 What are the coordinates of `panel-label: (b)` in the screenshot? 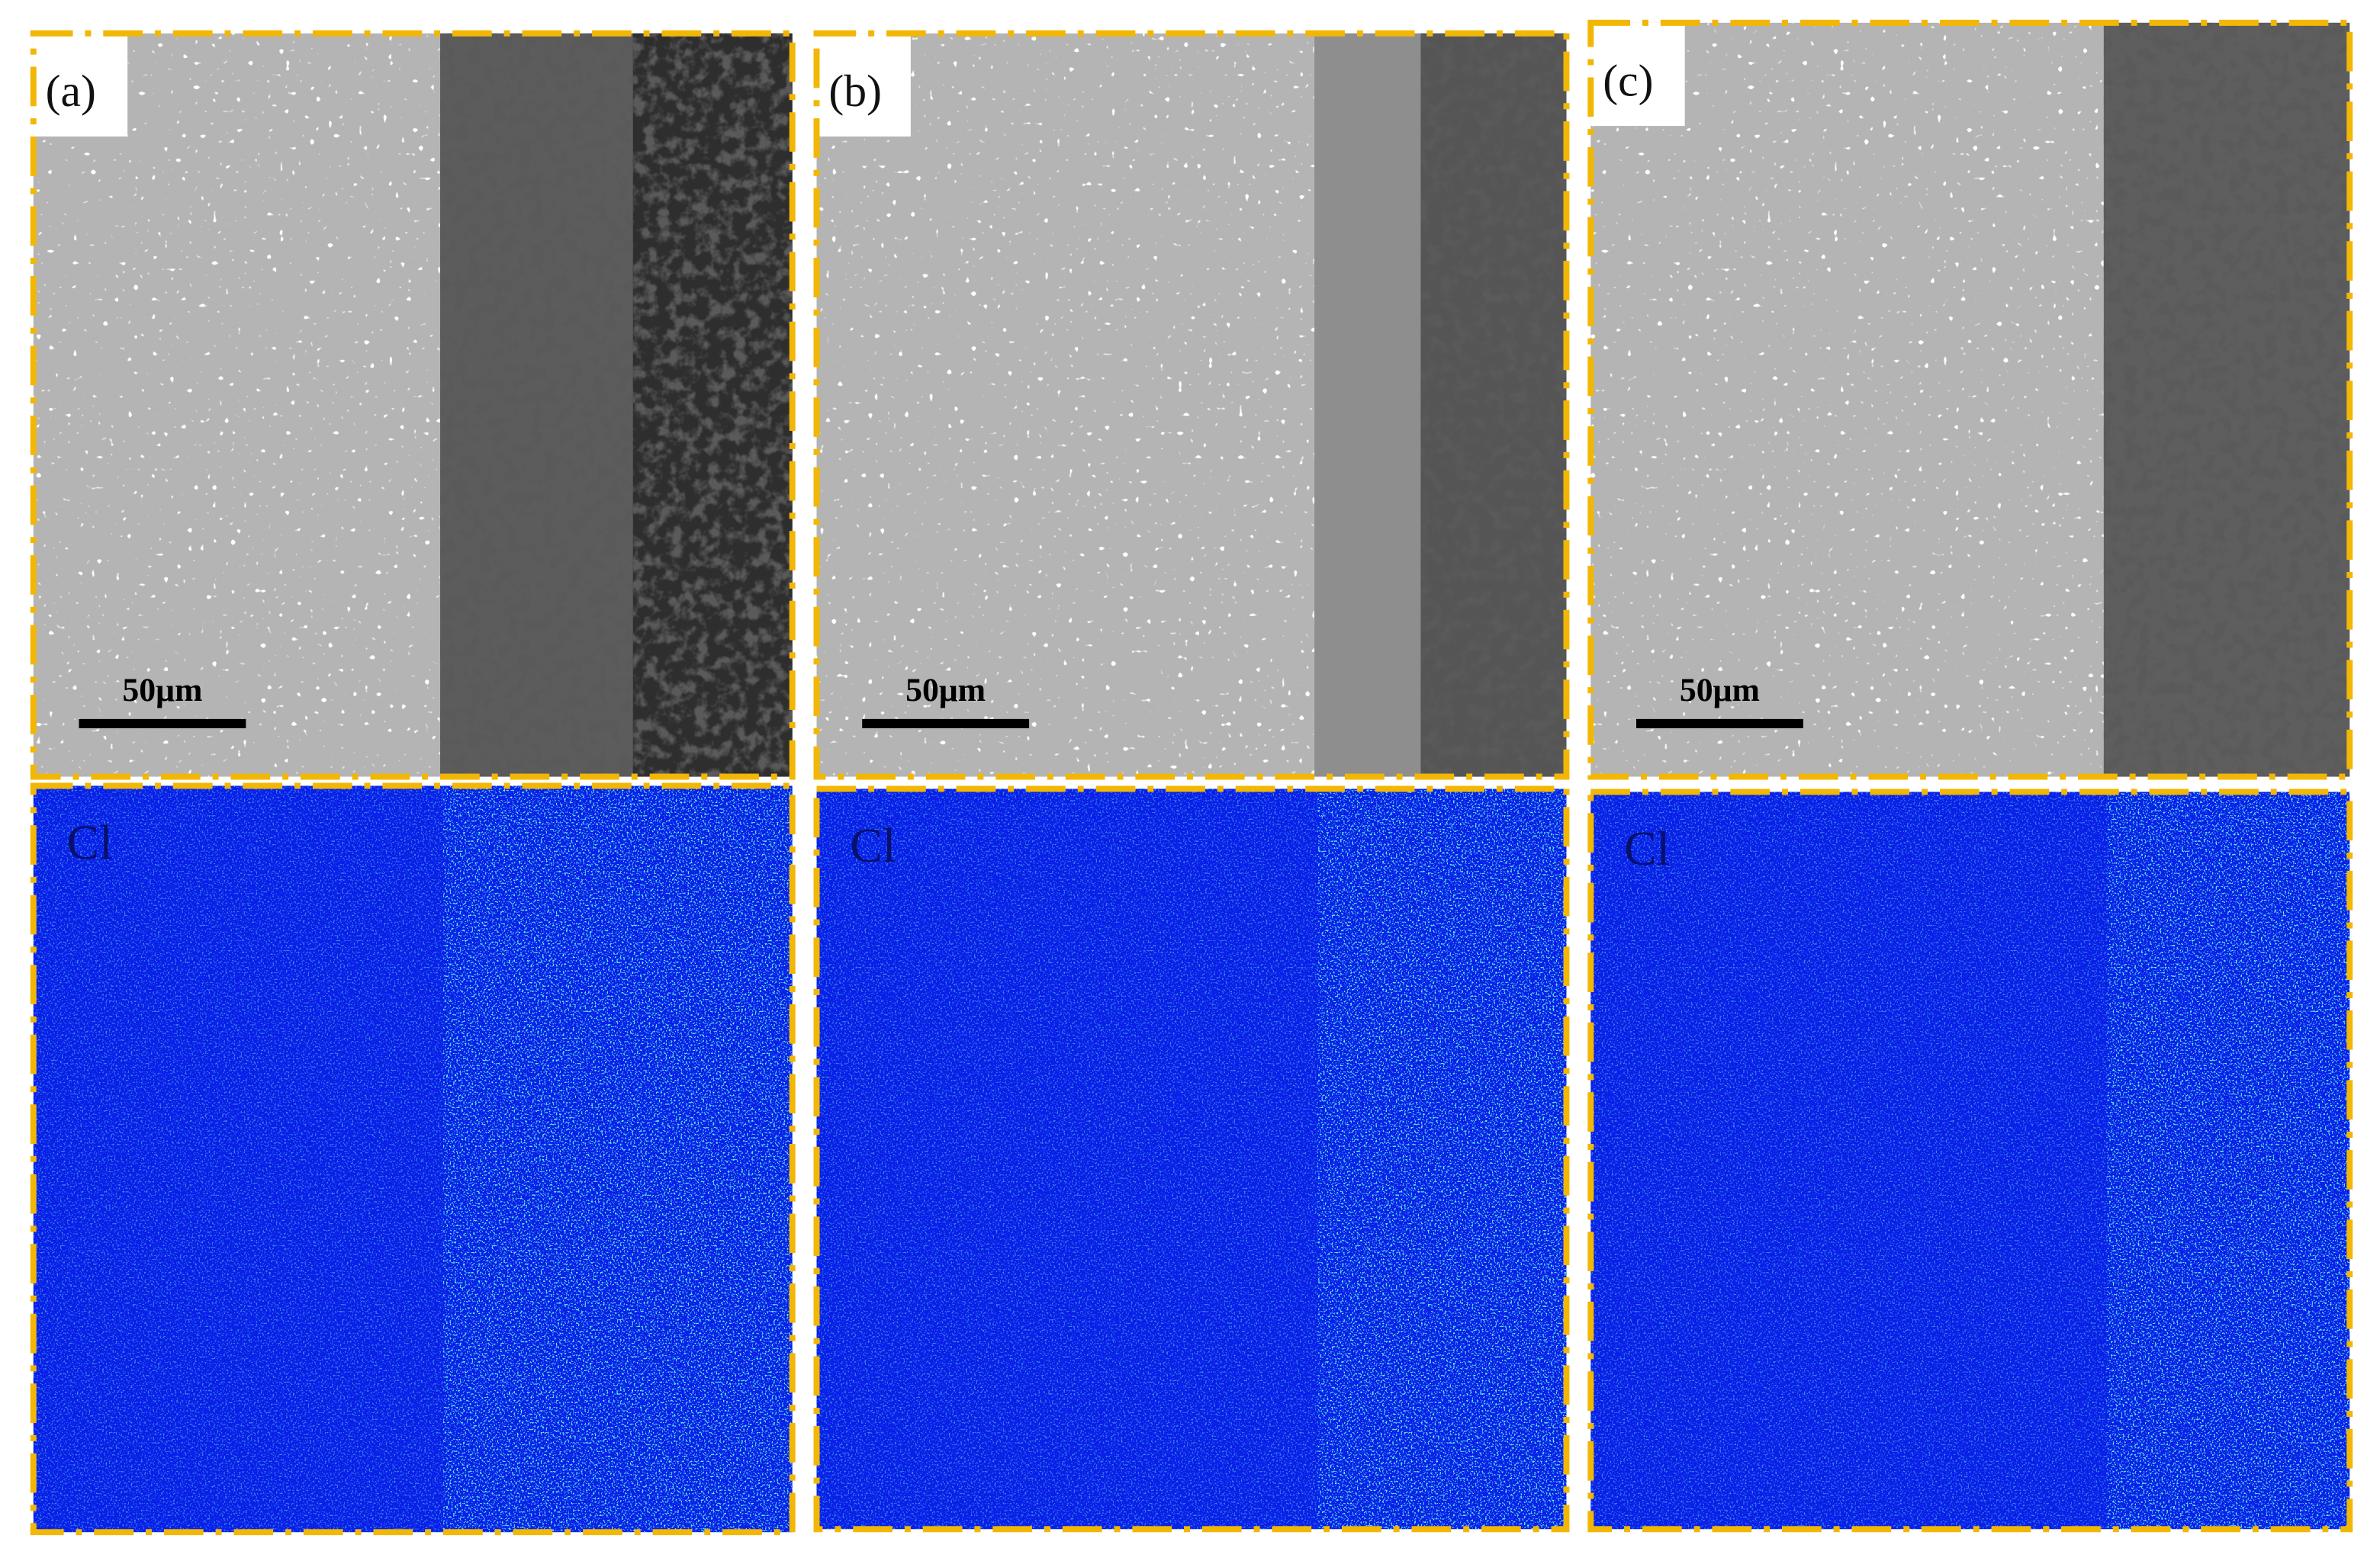 It's located at (855, 91).